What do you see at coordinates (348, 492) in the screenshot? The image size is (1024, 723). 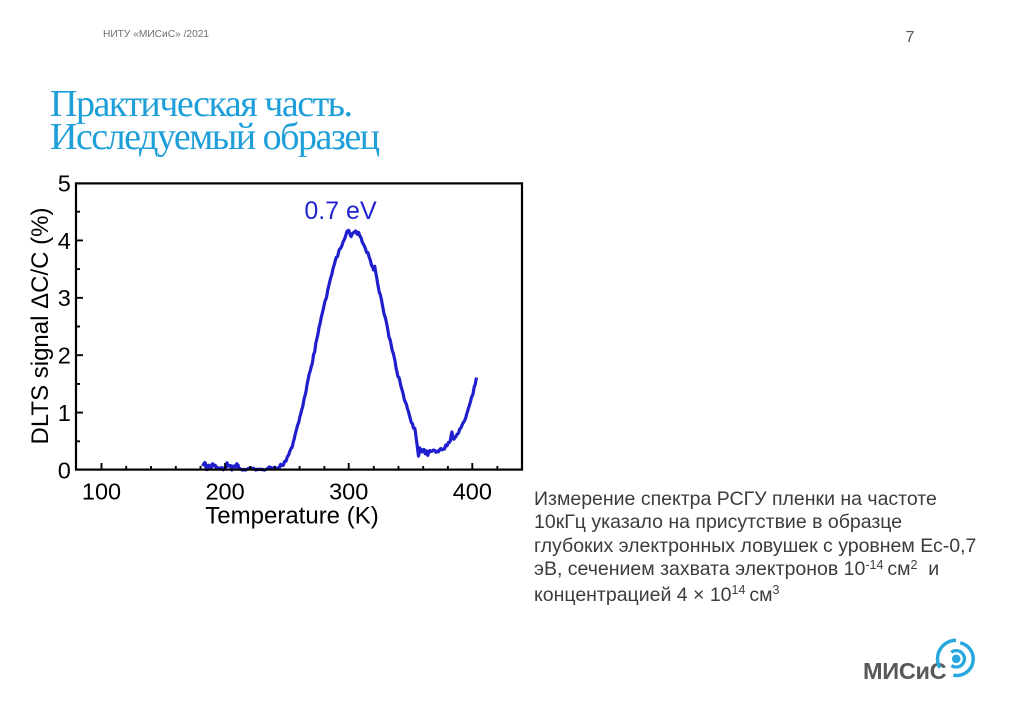 I see `svg-text: 300` at bounding box center [348, 492].